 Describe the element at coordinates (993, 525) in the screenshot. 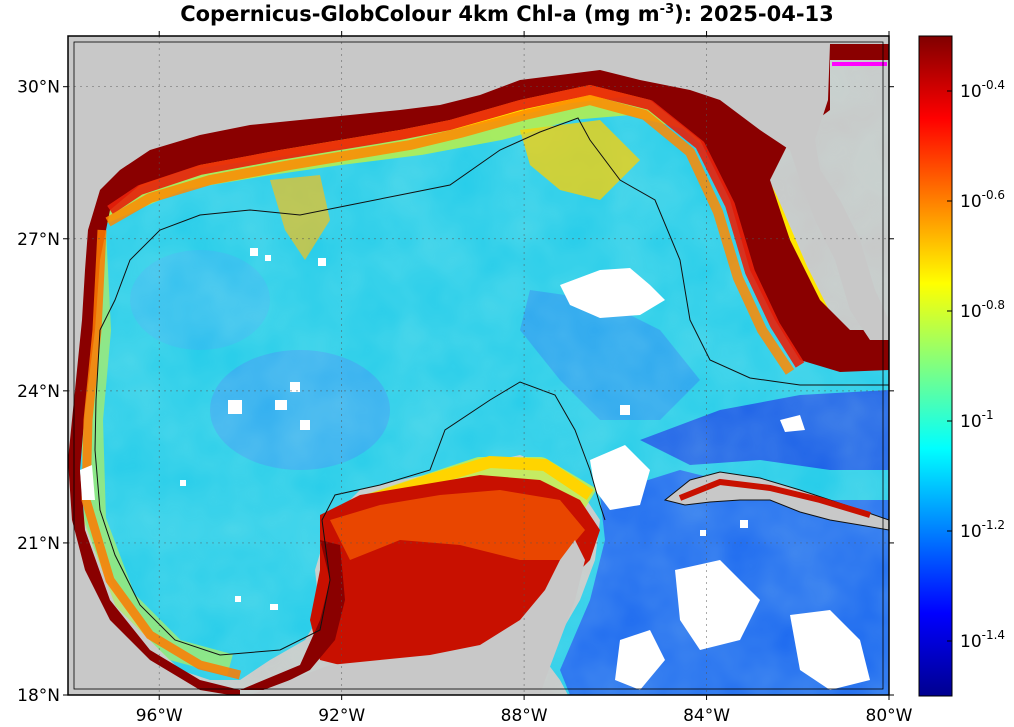

I see `colorbar-tick-exponent: -1.2` at that location.